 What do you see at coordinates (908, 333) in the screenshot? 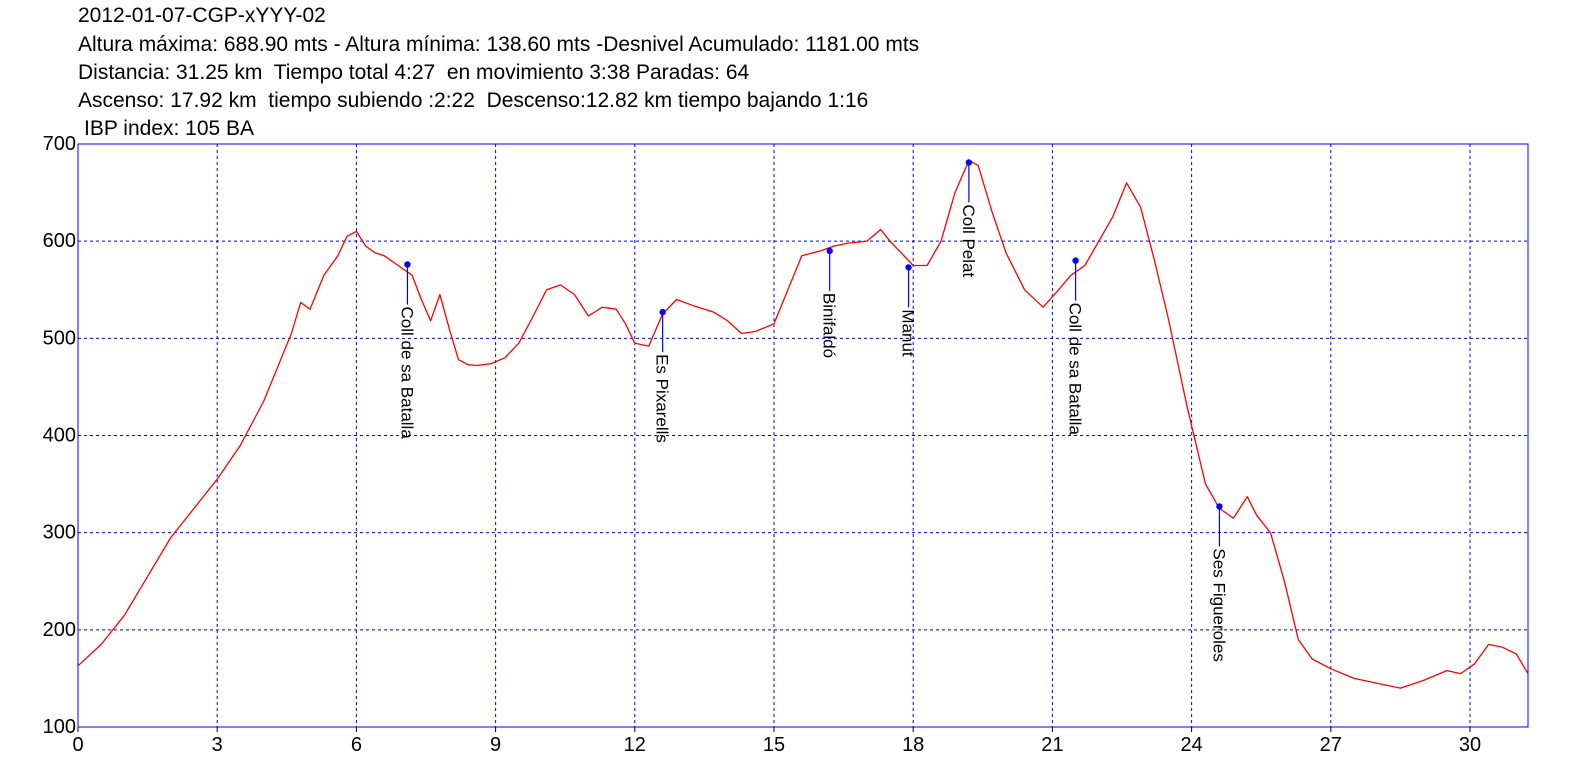
I see `annotation-label: Manut` at bounding box center [908, 333].